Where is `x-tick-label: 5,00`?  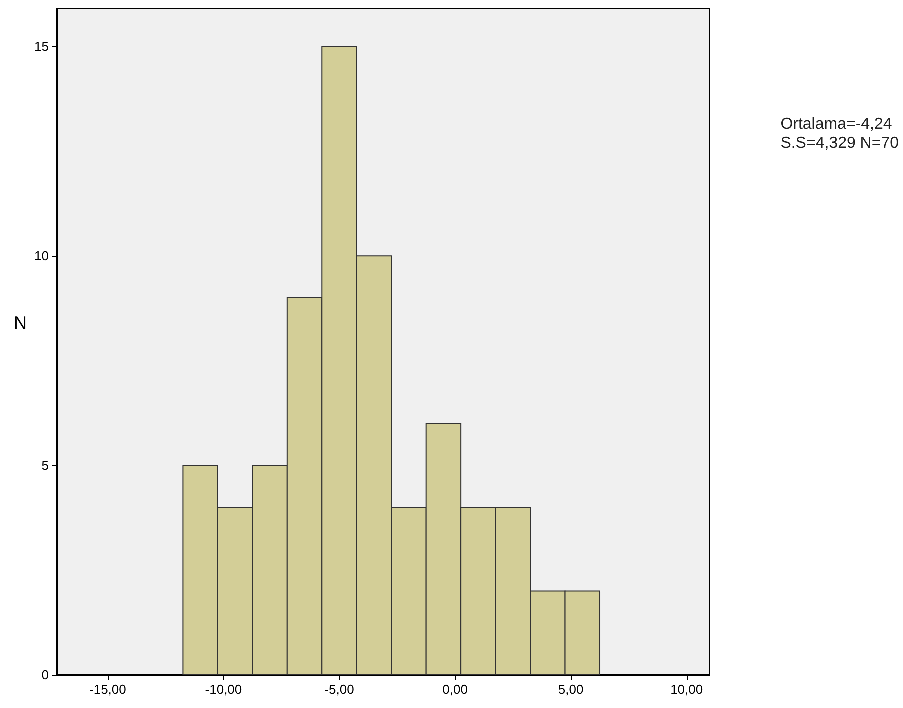
x-tick-label: 5,00 is located at coordinates (571, 689).